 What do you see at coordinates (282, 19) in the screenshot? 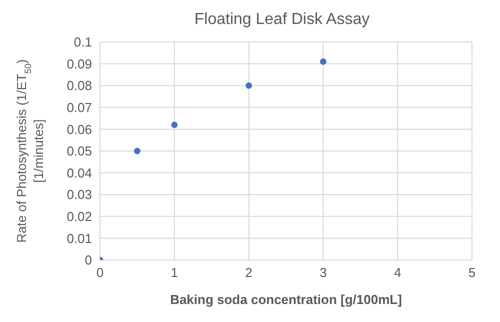
I see `chart-title: Floating Leaf Disk Assay` at bounding box center [282, 19].